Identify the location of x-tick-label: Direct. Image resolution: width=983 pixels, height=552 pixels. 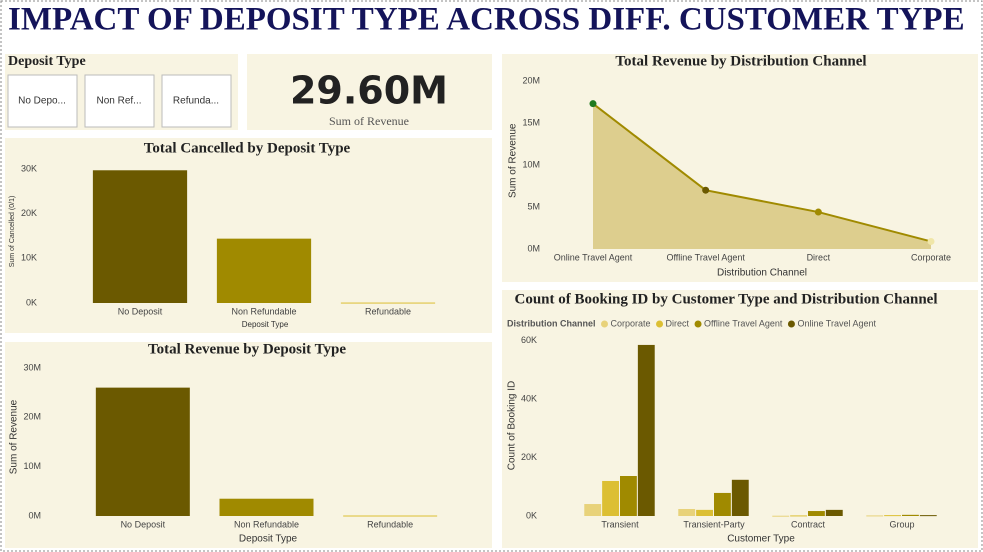
(819, 257).